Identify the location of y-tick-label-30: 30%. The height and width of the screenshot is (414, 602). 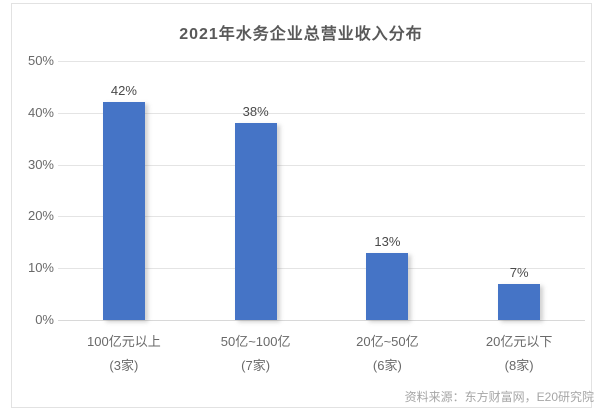
(40, 164).